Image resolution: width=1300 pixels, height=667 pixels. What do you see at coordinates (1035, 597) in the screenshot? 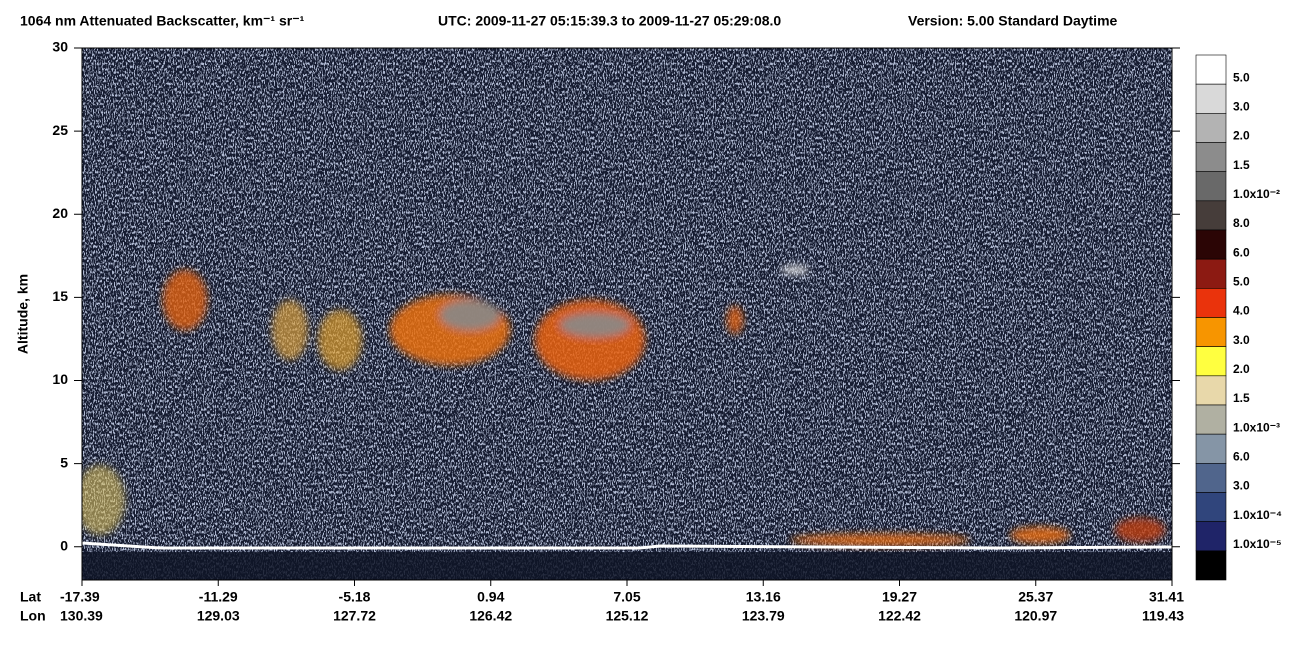
I see `lat-label: 25.37` at bounding box center [1035, 597].